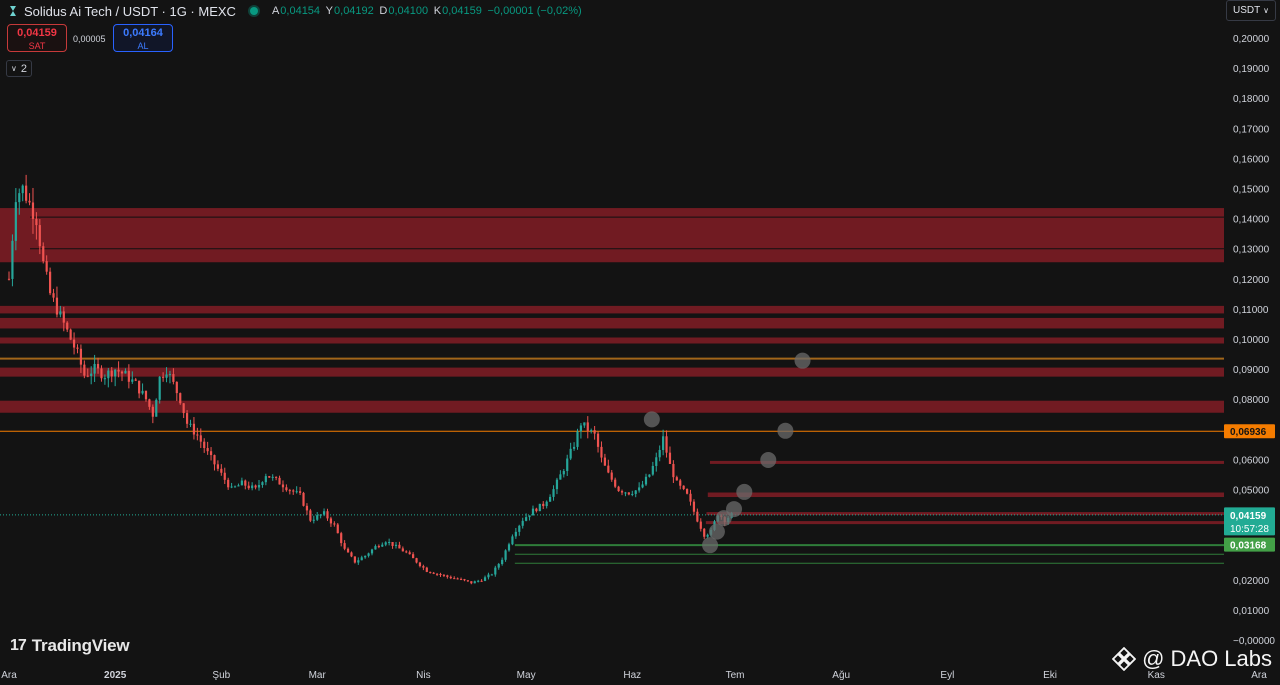  What do you see at coordinates (9, 675) in the screenshot?
I see `x-tick-label: Ara` at bounding box center [9, 675].